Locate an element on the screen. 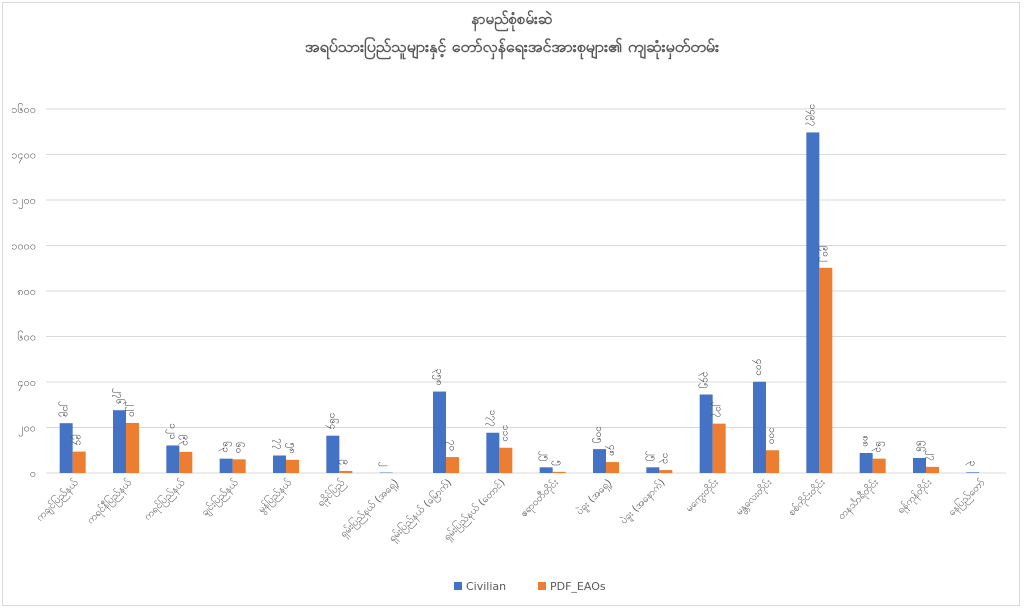 The width and height of the screenshot is (1024, 610). data-label: ၃၅၈ is located at coordinates (438, 377).